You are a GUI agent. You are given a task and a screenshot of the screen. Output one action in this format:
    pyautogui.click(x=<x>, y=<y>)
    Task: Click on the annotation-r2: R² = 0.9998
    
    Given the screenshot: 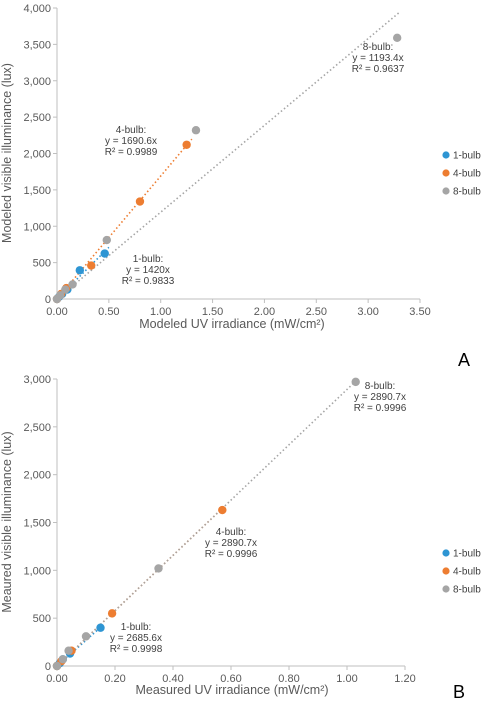 What is the action you would take?
    pyautogui.click(x=136, y=649)
    